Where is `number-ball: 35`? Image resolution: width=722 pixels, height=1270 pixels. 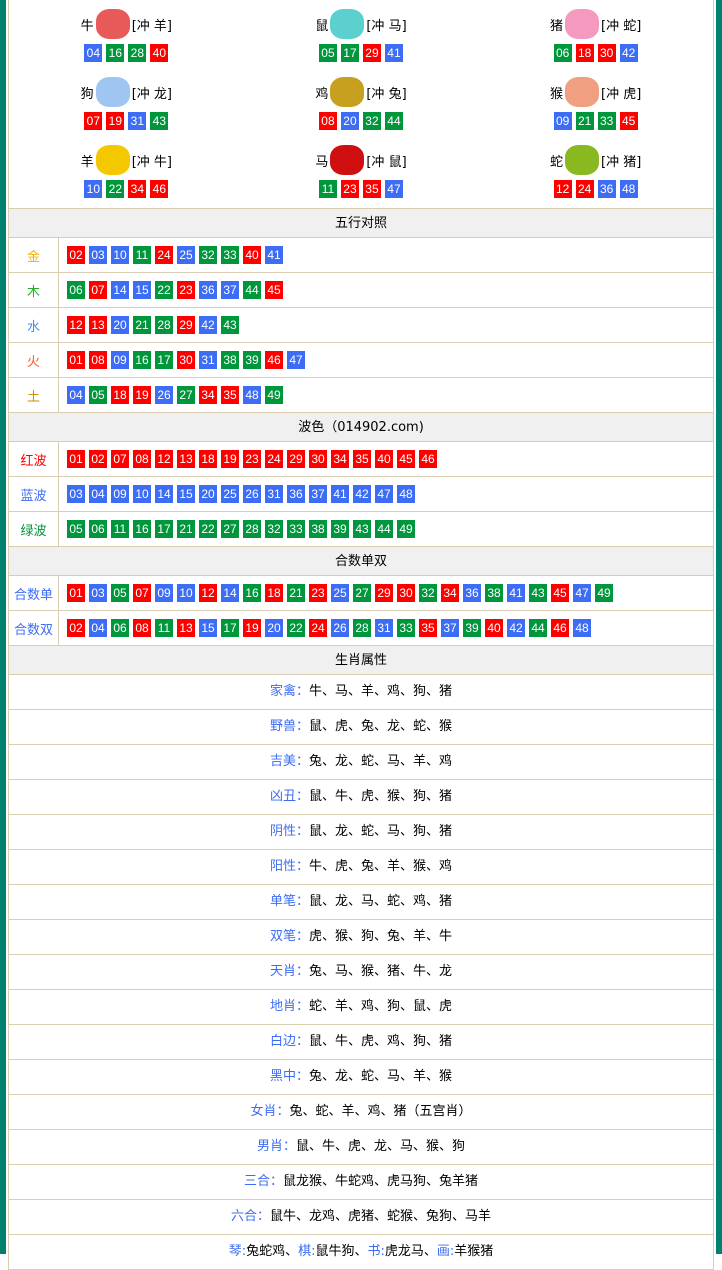 number-ball: 35 is located at coordinates (230, 395).